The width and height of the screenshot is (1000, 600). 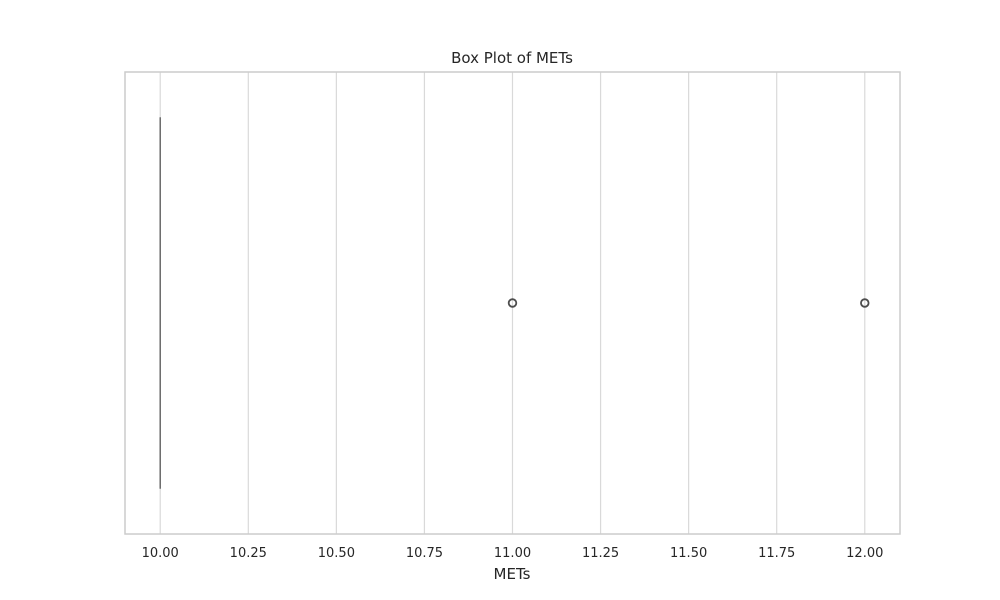 I want to click on x-tick-label: 10.25, so click(x=248, y=553).